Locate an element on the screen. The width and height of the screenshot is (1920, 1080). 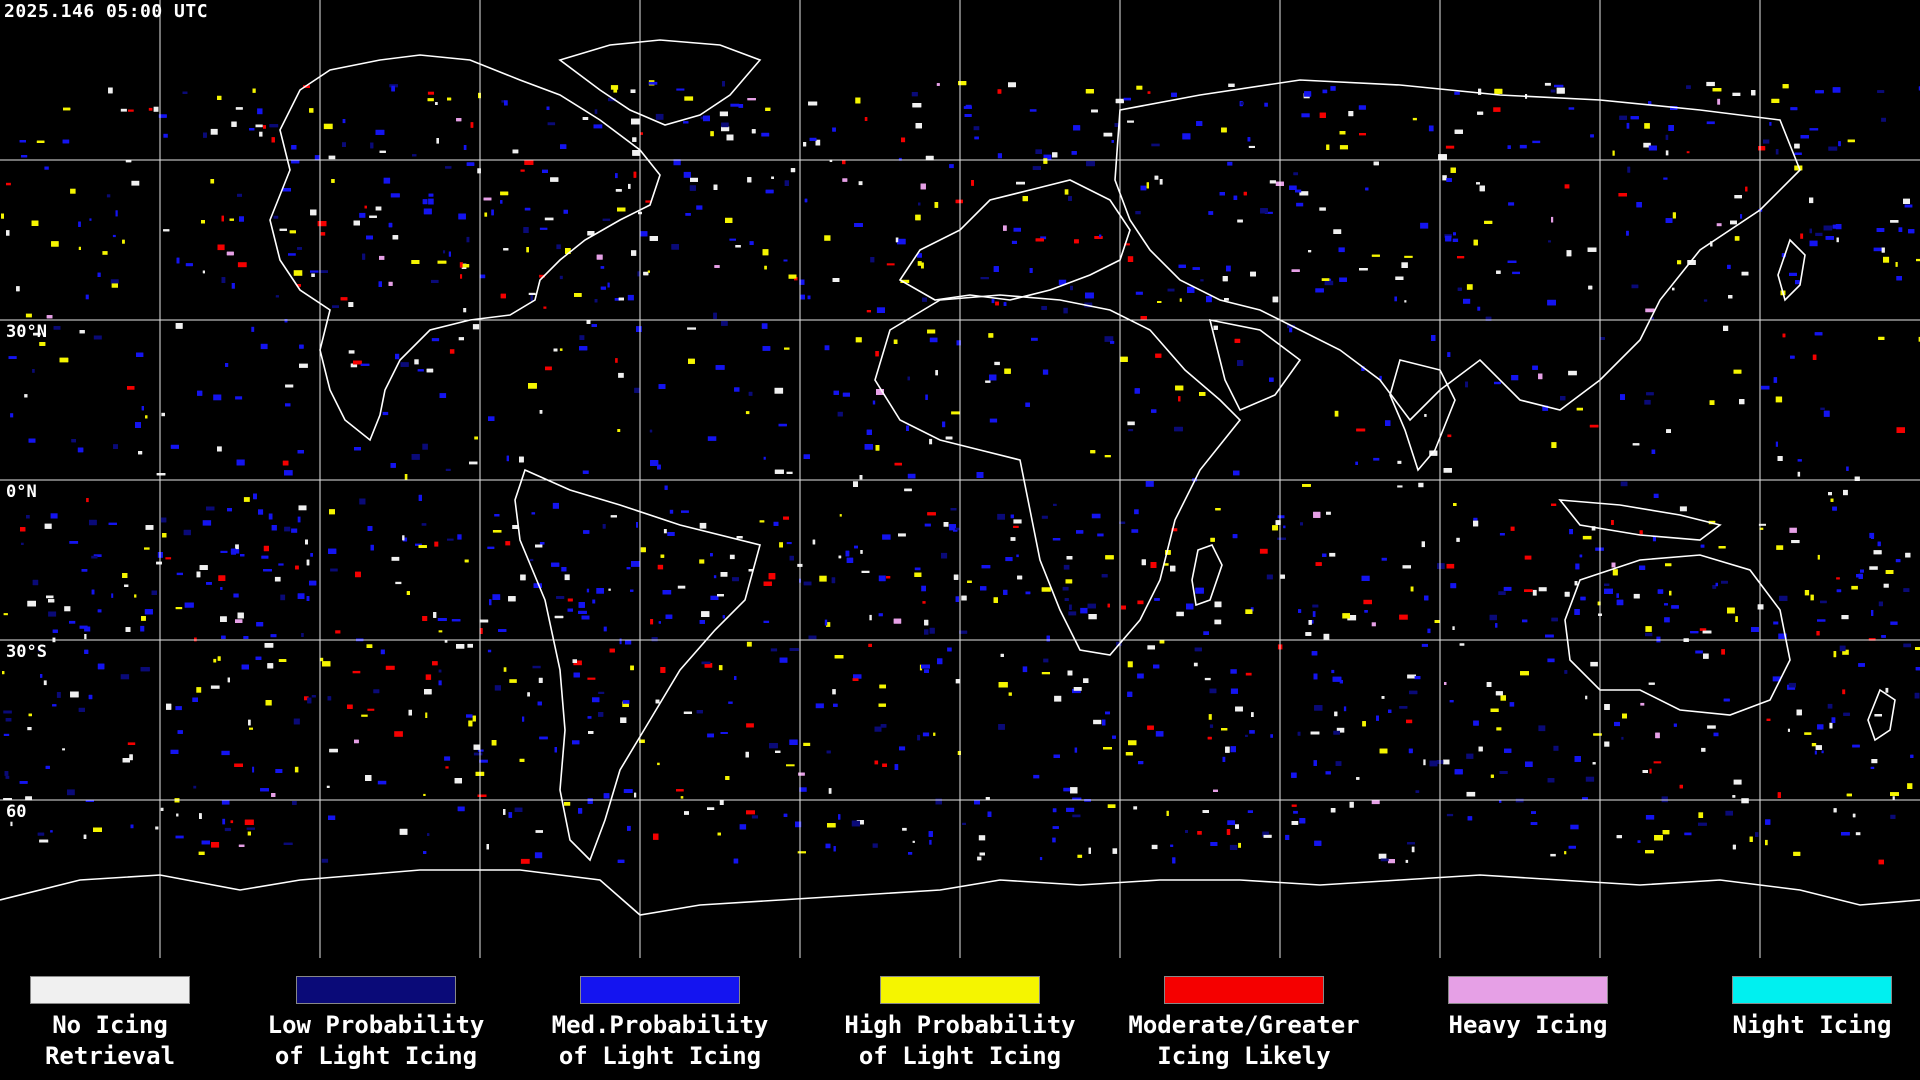
coastline-europe is located at coordinates (1014, 240).